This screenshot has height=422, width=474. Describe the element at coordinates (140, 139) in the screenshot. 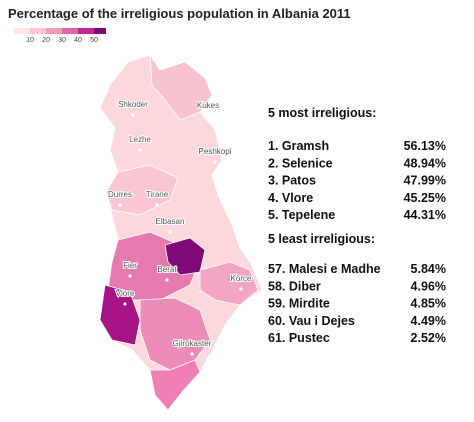

I see `city-label: Lezhe` at that location.